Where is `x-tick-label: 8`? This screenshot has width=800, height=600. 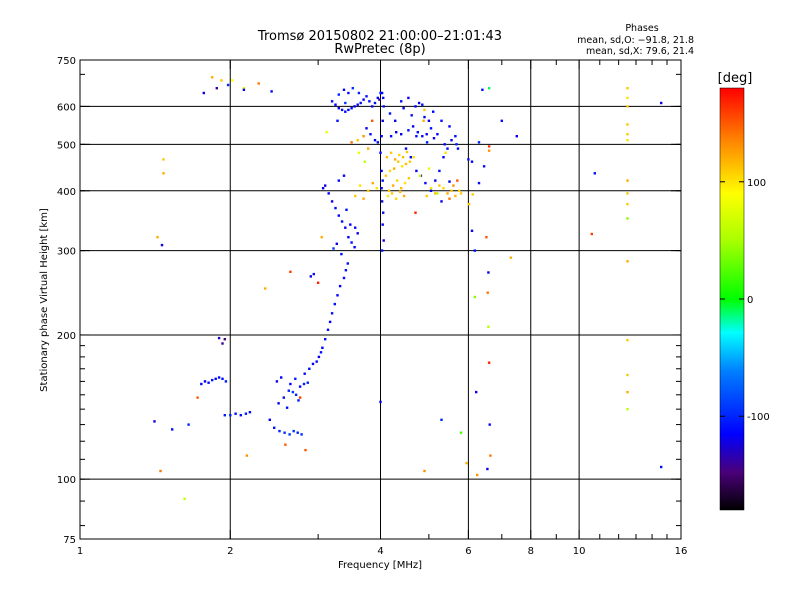 x-tick-label: 8 is located at coordinates (531, 551).